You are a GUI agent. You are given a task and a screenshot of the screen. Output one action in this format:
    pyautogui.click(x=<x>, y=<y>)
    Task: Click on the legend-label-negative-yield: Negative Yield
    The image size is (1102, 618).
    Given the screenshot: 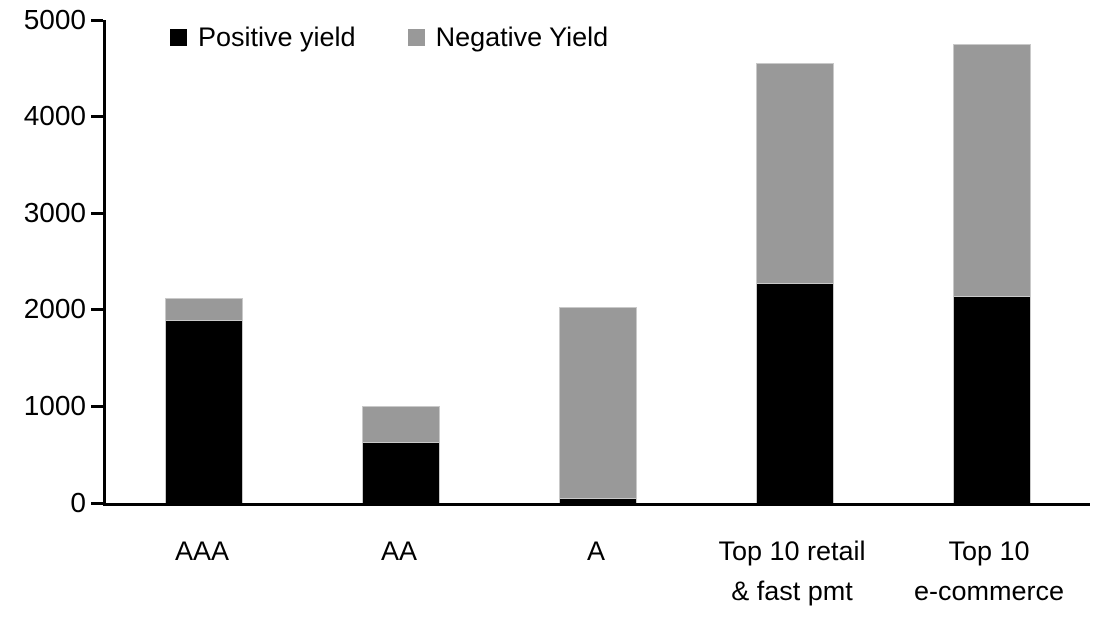 What is the action you would take?
    pyautogui.click(x=522, y=37)
    